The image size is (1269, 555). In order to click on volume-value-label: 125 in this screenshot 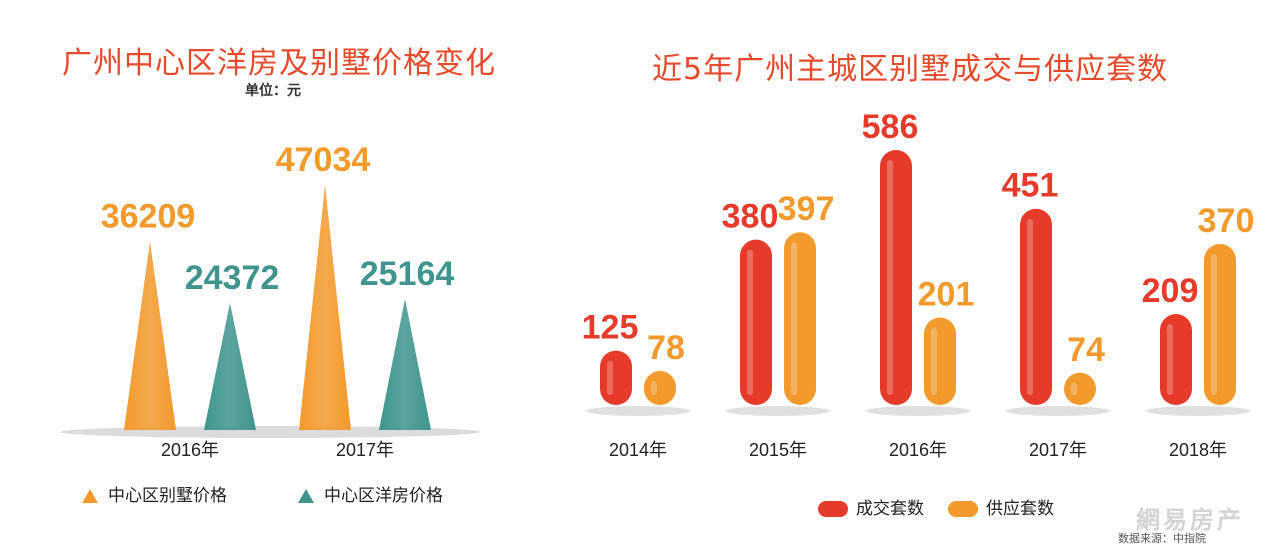, I will do `click(610, 328)`.